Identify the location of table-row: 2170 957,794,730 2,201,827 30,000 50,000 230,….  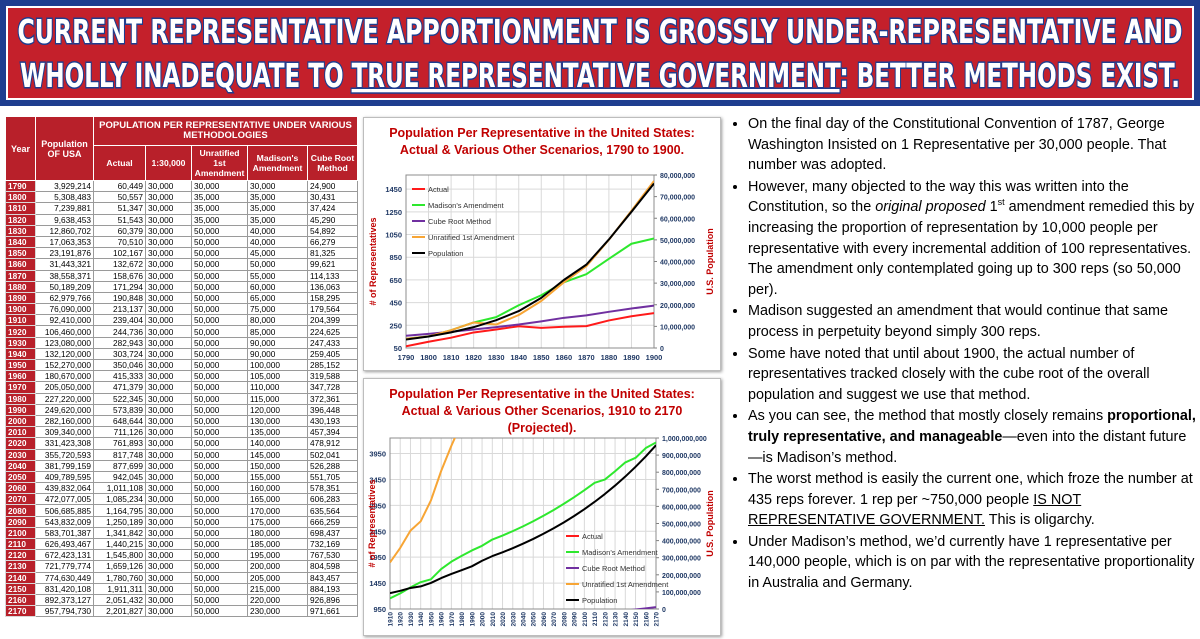
(182, 611).